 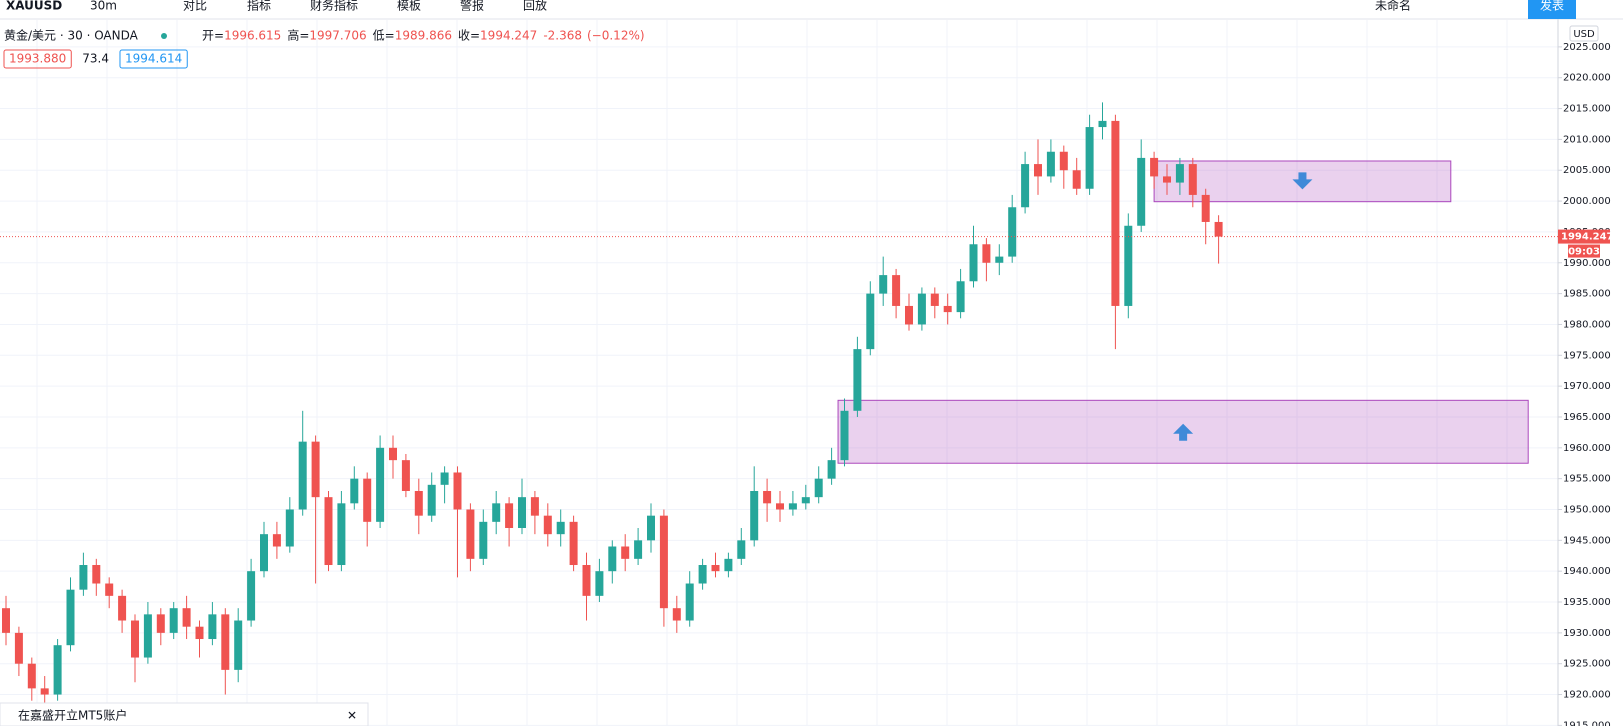 I want to click on indicator-value: 73.4, so click(x=95, y=59).